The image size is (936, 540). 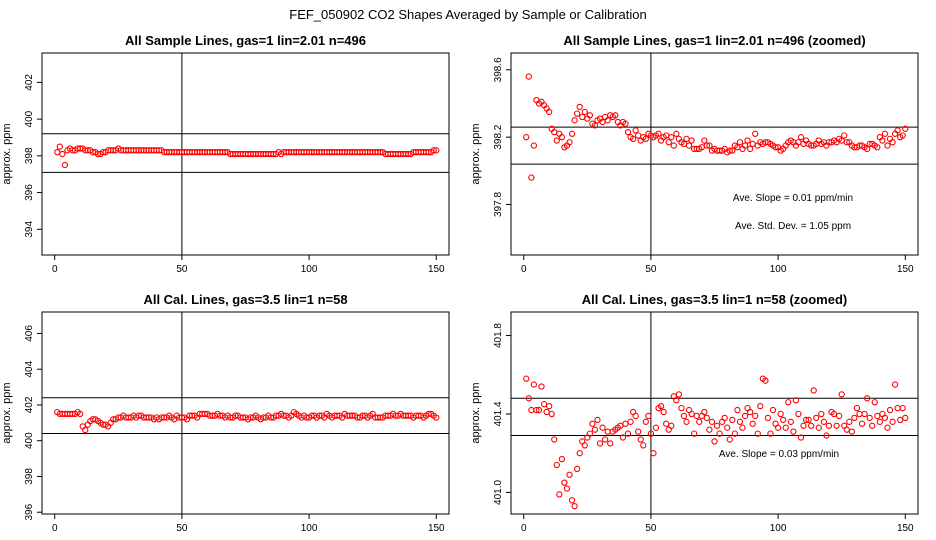 What do you see at coordinates (793, 198) in the screenshot?
I see `annotation-text: Ave. Slope = 0.01 ppm/min` at bounding box center [793, 198].